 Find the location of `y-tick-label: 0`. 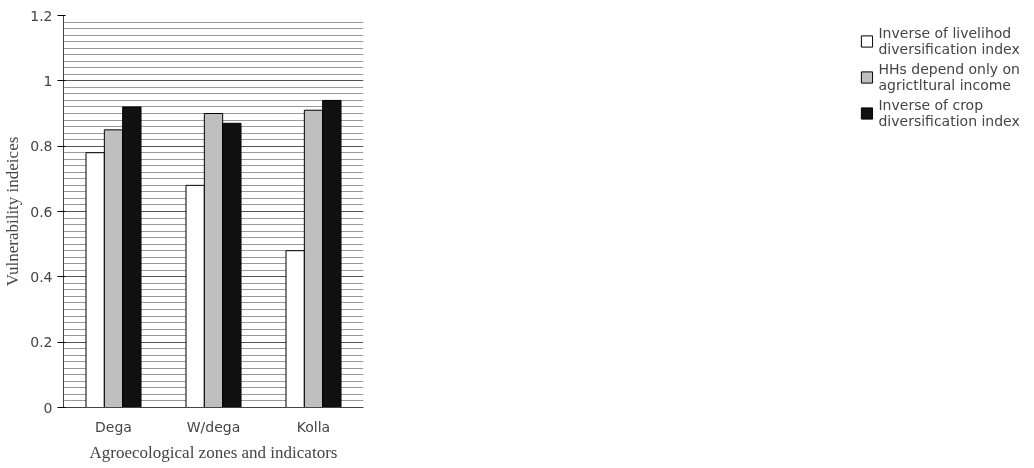

y-tick-label: 0 is located at coordinates (48, 407).